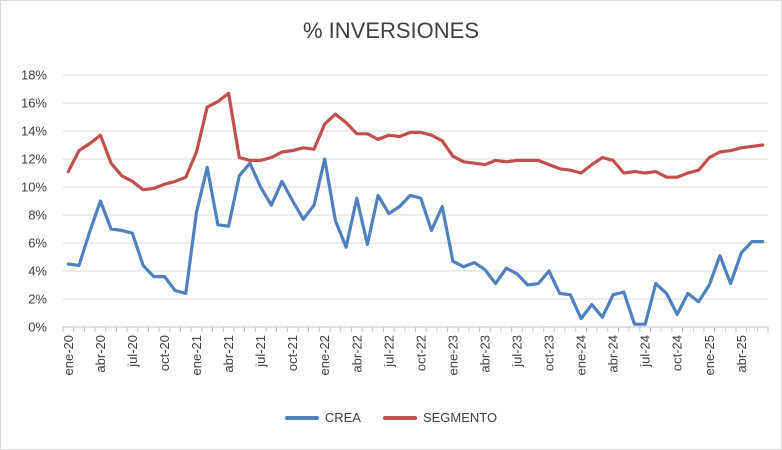 This screenshot has height=450, width=782. What do you see at coordinates (132, 351) in the screenshot?
I see `x-tick-label: jul-20` at bounding box center [132, 351].